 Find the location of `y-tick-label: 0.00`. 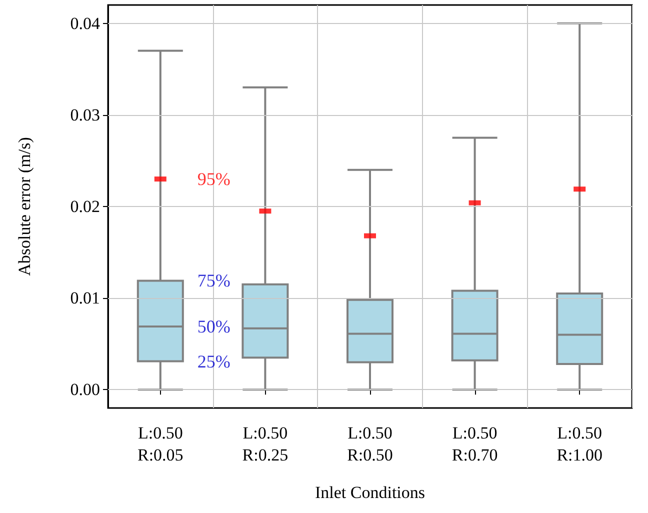

y-tick-label: 0.00 is located at coordinates (85, 390).